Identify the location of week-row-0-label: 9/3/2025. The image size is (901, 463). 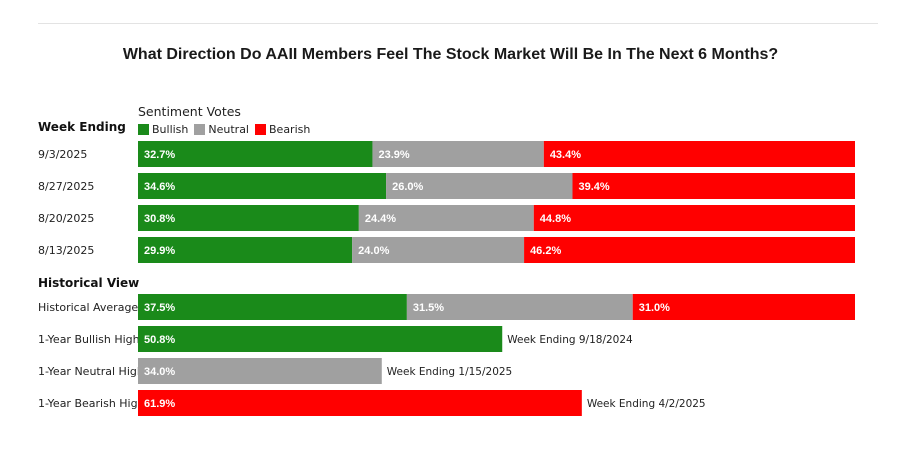
(62, 154).